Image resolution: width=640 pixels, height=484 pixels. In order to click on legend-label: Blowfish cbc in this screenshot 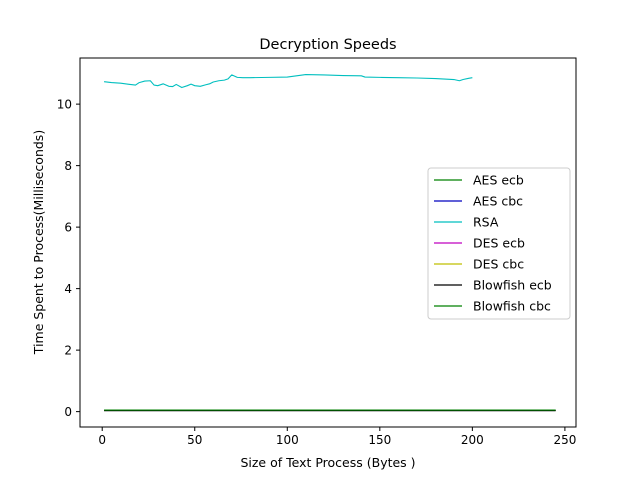, I will do `click(512, 306)`.